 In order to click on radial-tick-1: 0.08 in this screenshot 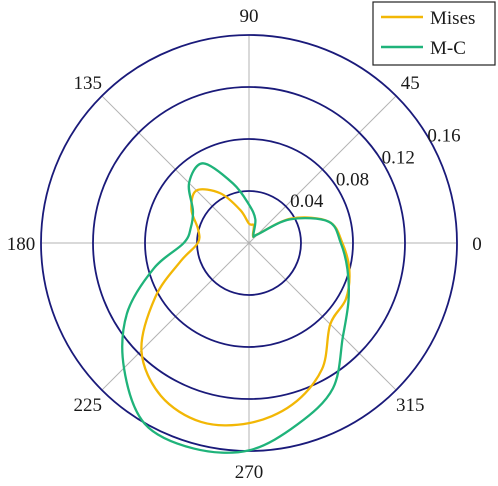, I will do `click(352, 179)`.